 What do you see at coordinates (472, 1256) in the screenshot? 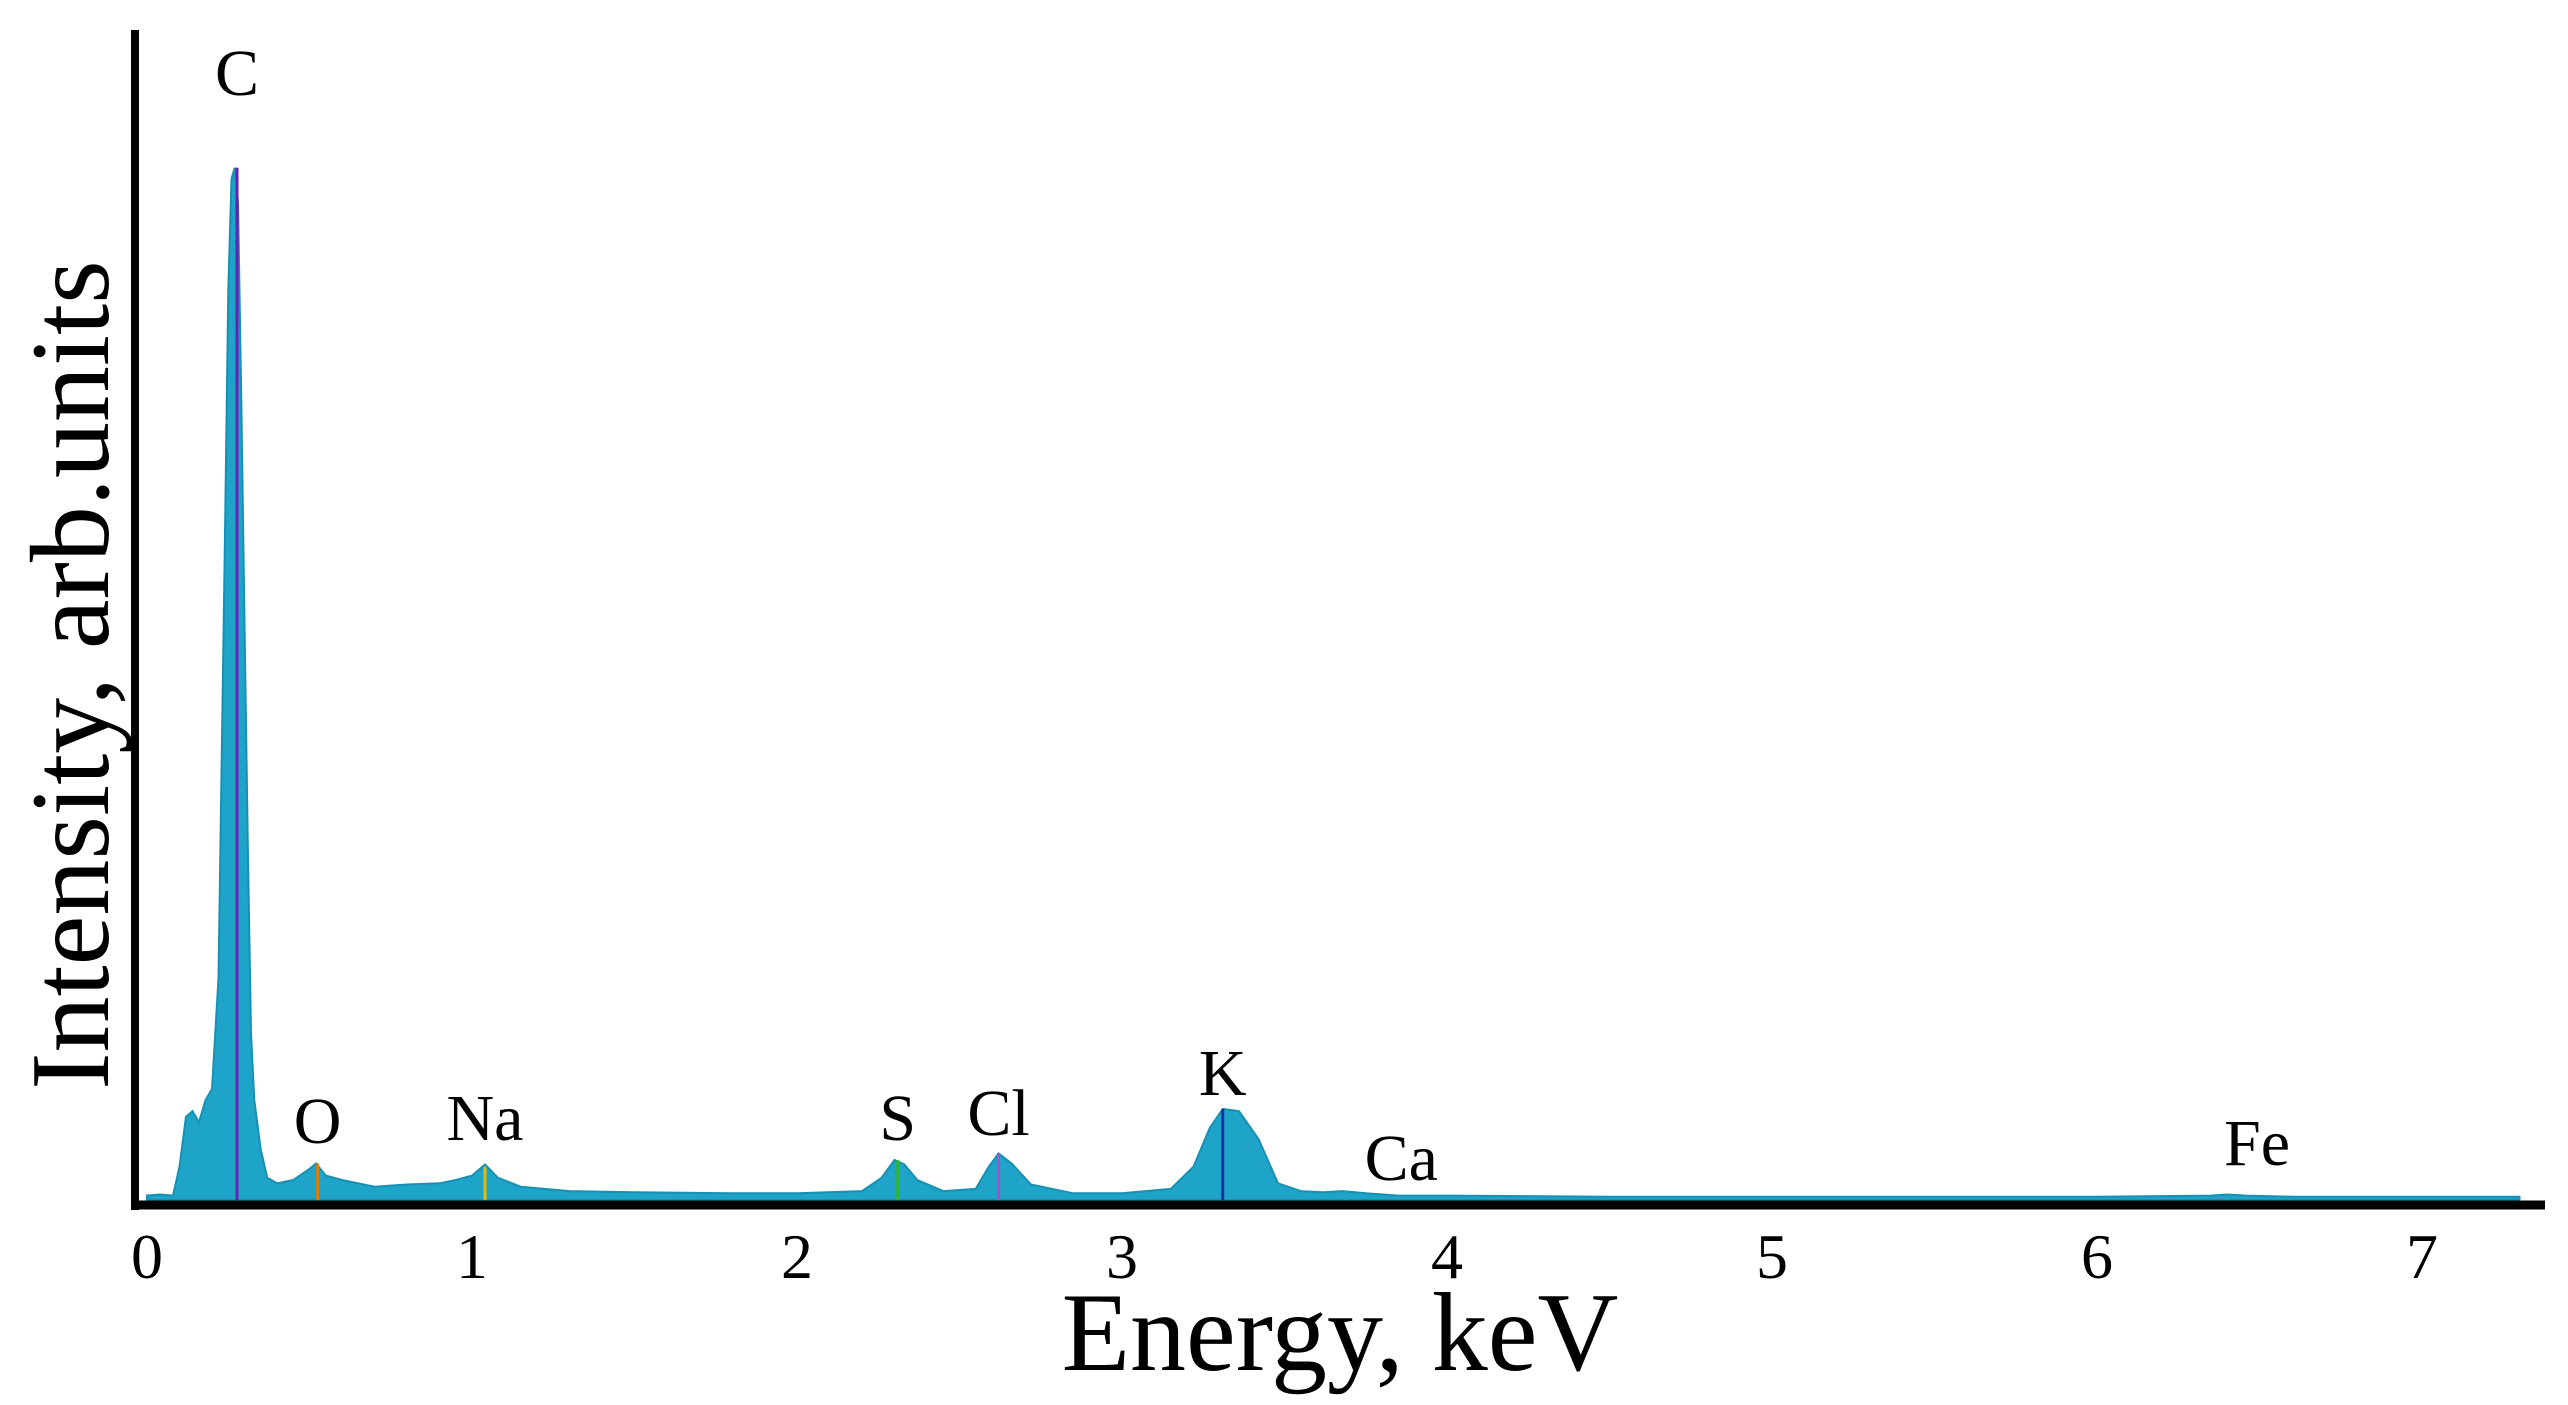
I see `x-tick-label: 1` at bounding box center [472, 1256].